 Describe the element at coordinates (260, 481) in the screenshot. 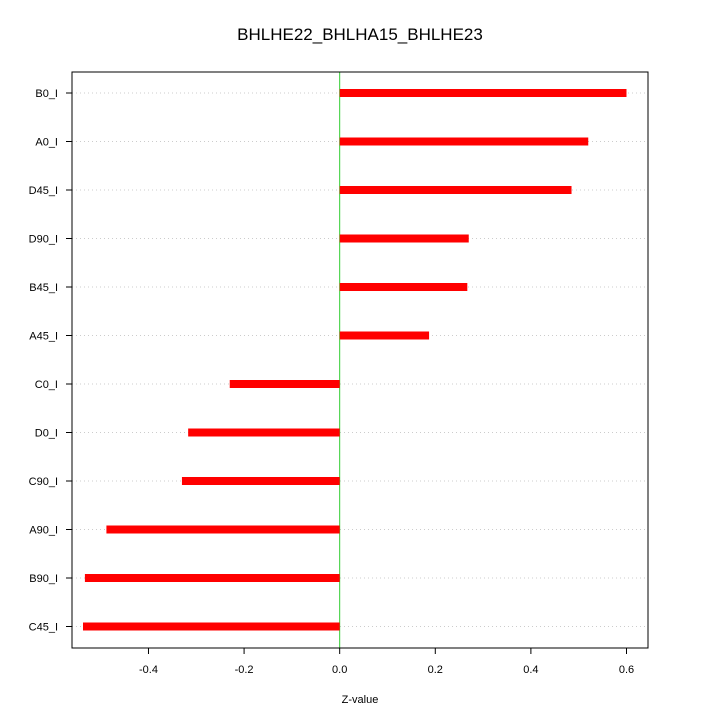

I see `bar-C90_I` at that location.